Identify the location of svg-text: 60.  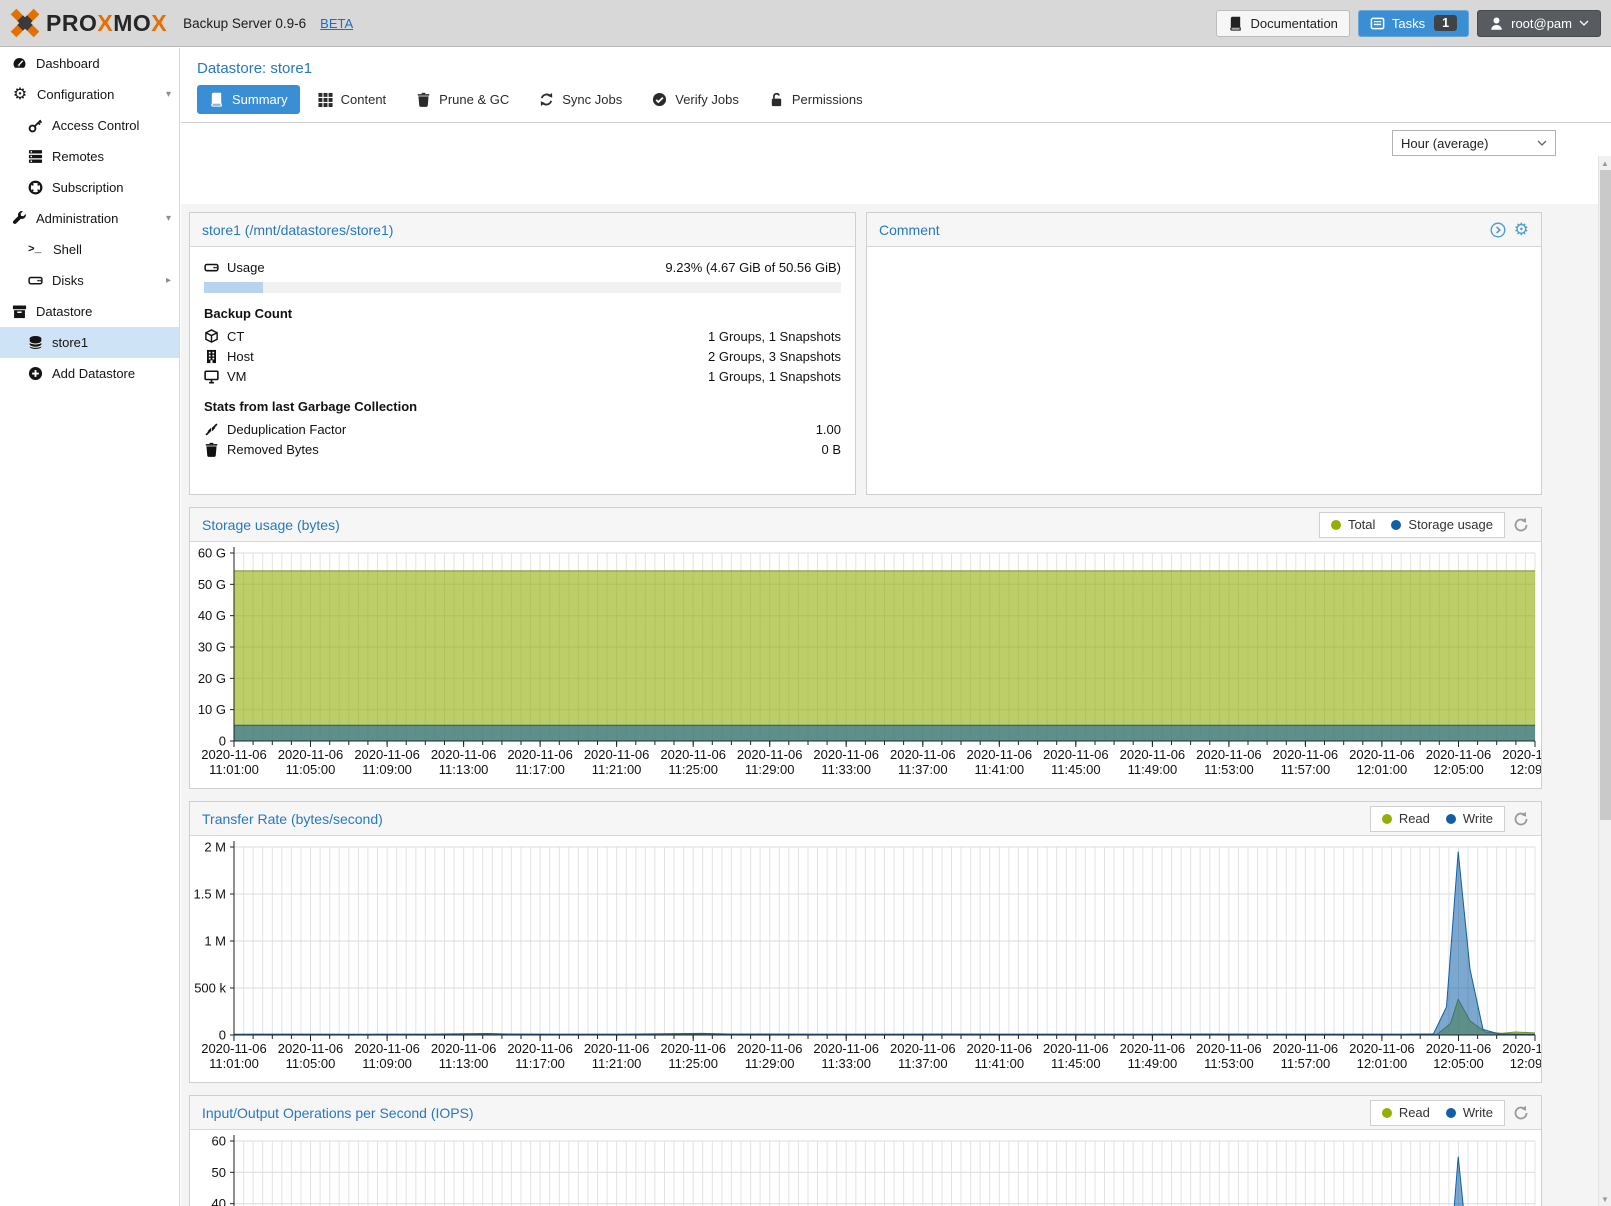
(219, 1141).